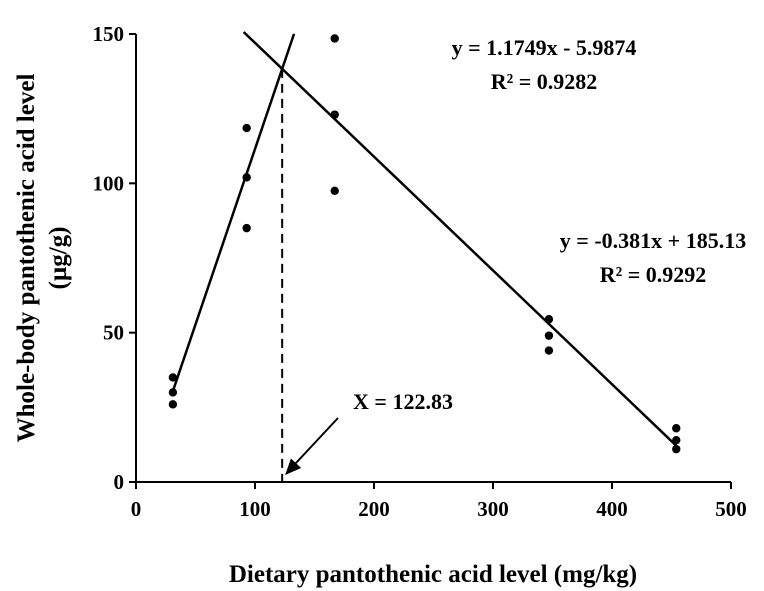 The image size is (764, 591). I want to click on x-axis-title: Dietary pantothenic acid level (mg/kg), so click(433, 574).